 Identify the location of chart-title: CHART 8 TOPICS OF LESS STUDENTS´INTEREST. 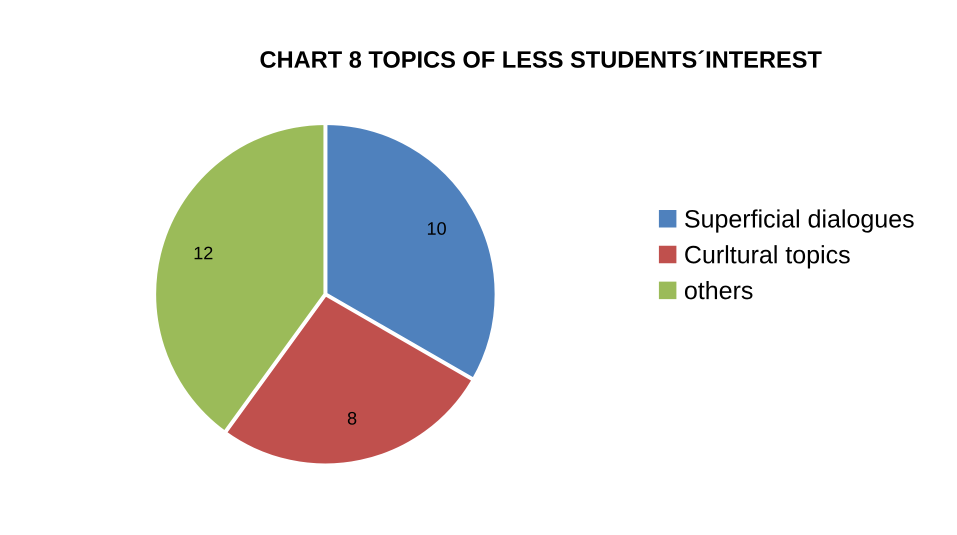
(541, 59).